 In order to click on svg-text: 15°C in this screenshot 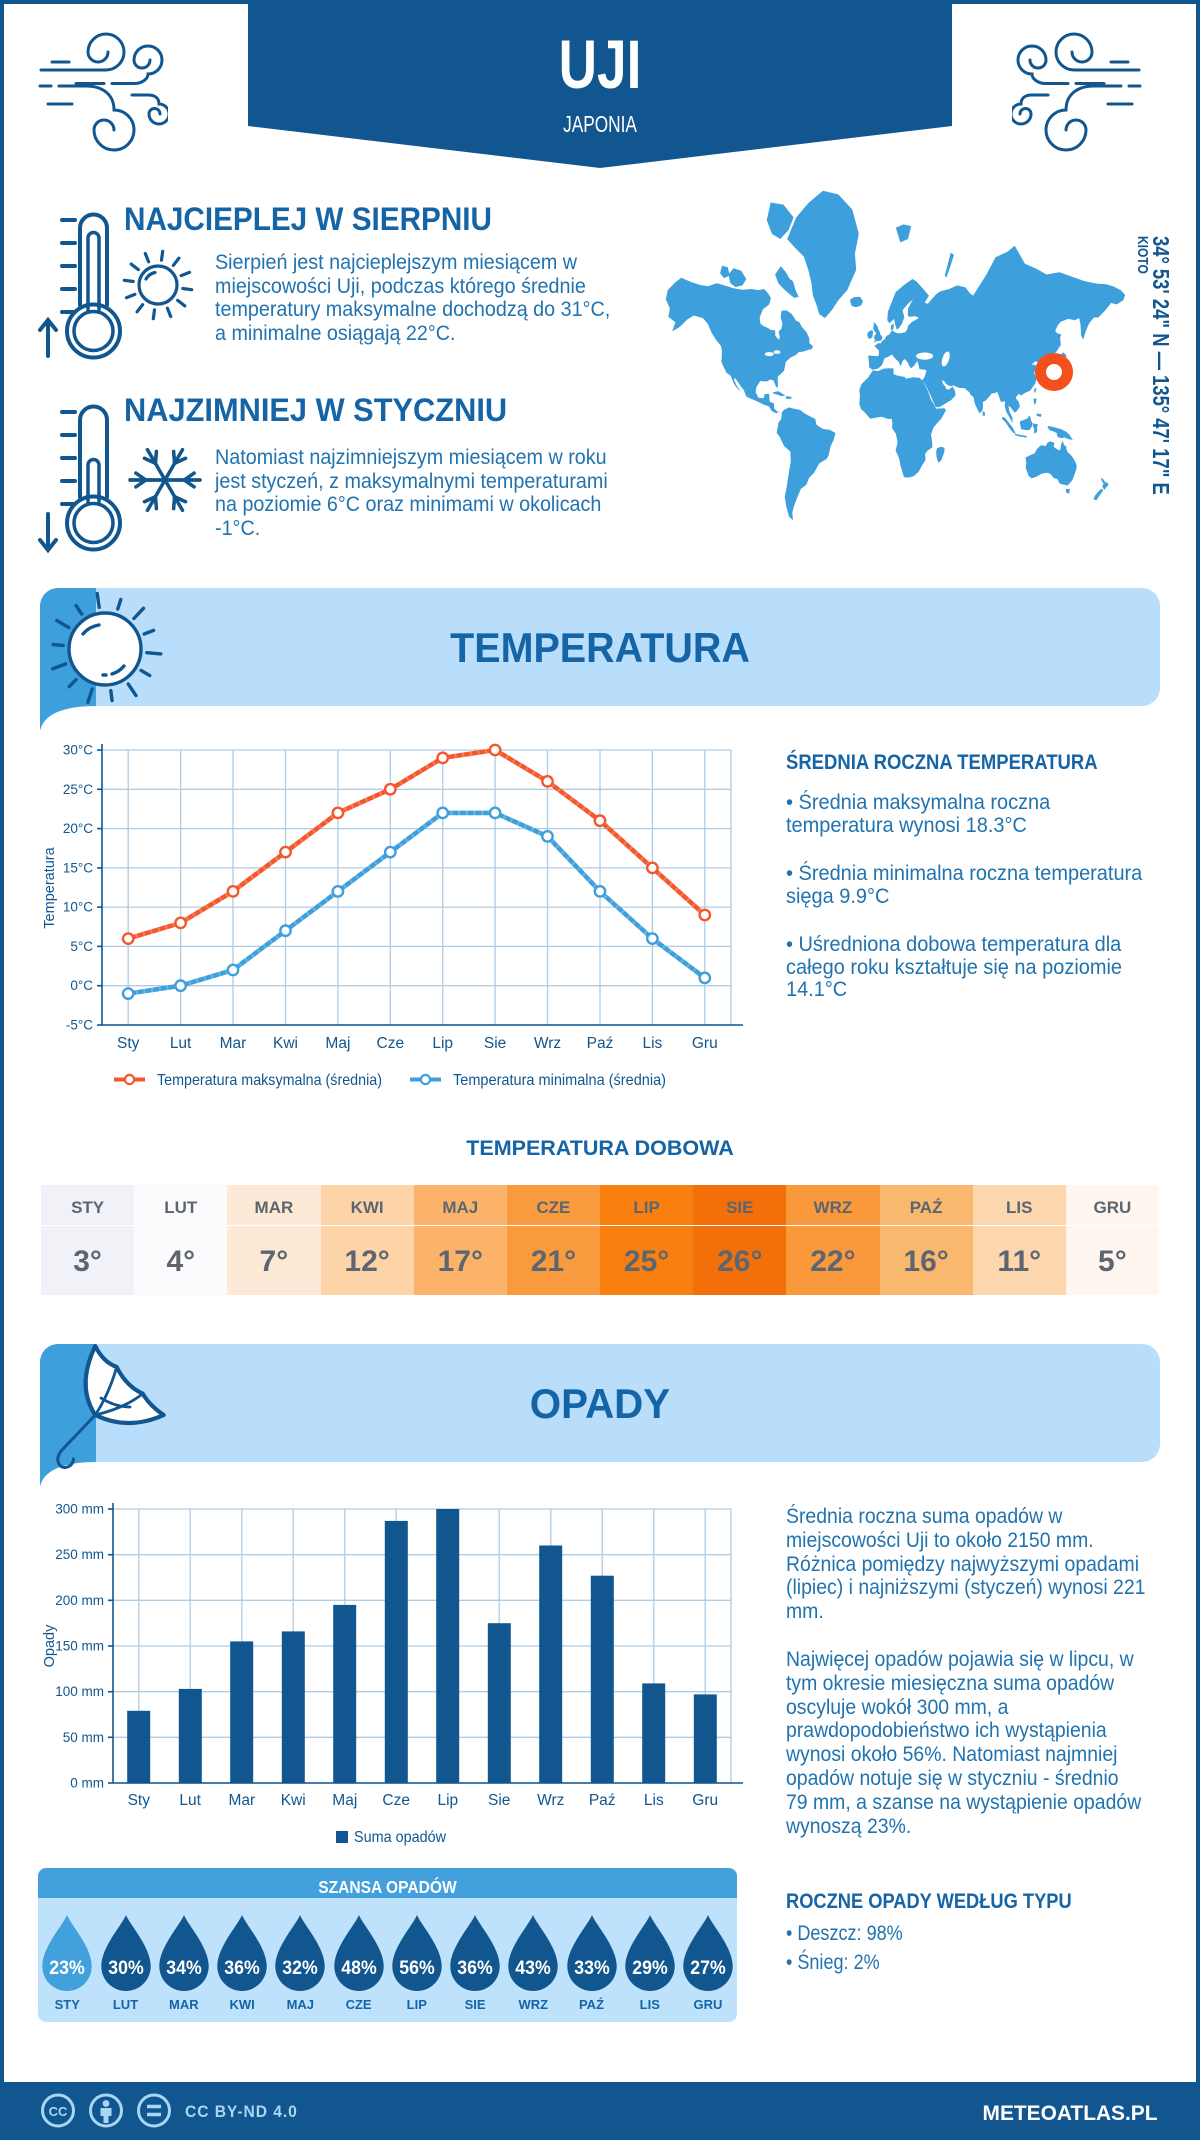, I will do `click(78, 867)`.